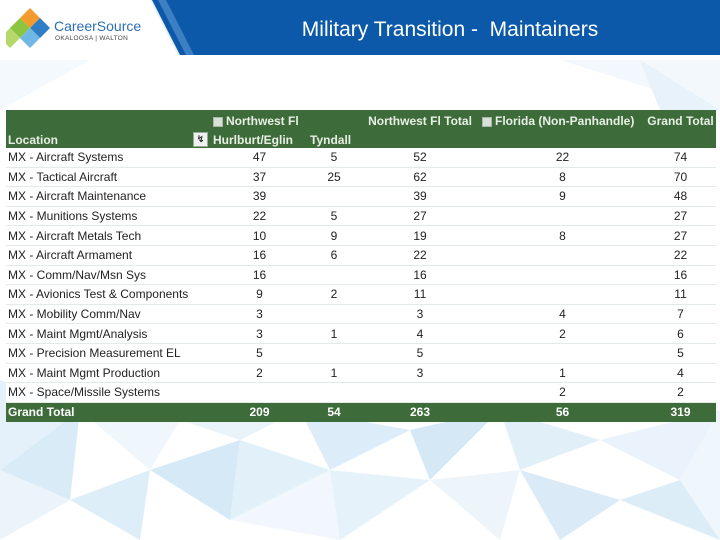  I want to click on table-row: MX - Tactical Aircraft 37 25 62 8 70, so click(361, 177).